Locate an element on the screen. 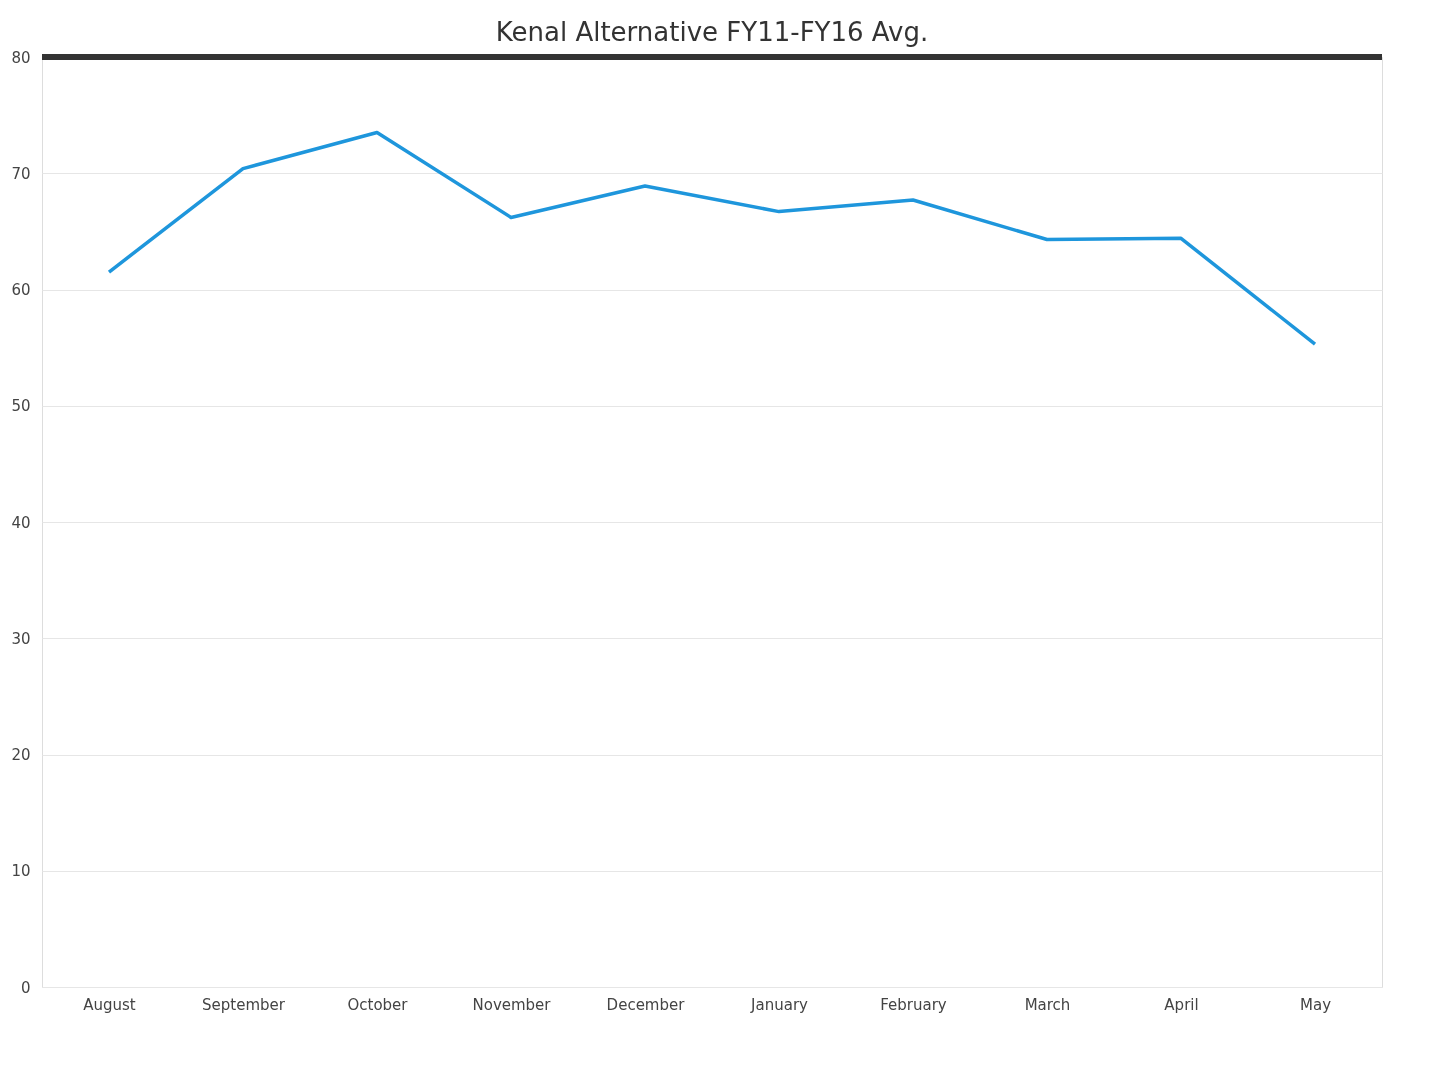 The image size is (1454, 1089). y-tick-label: 30 is located at coordinates (21, 638).